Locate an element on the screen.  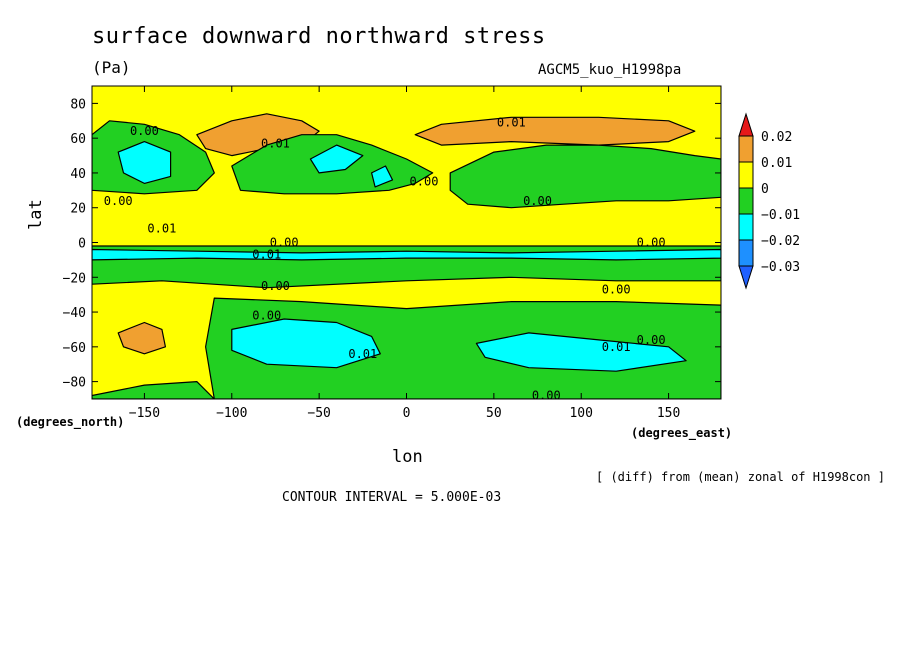
x-tick-label-4: 50 is located at coordinates (494, 413).